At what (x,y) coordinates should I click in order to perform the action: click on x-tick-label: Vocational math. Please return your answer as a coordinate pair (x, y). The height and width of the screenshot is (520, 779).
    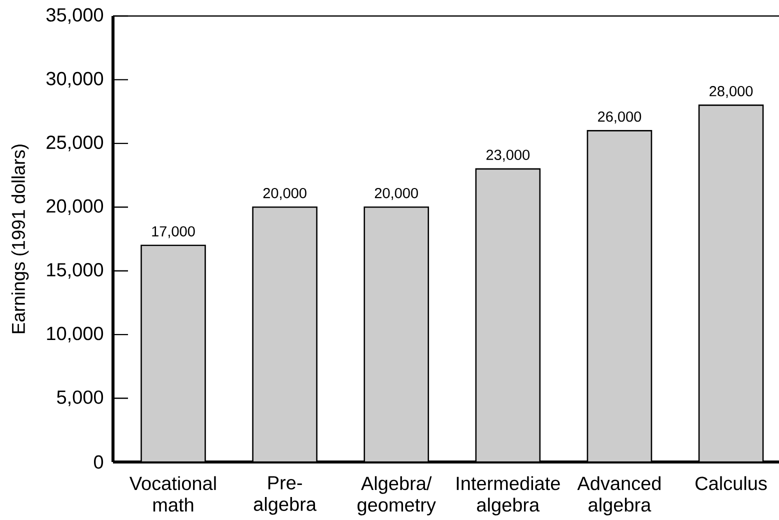
    Looking at the image, I should click on (172, 494).